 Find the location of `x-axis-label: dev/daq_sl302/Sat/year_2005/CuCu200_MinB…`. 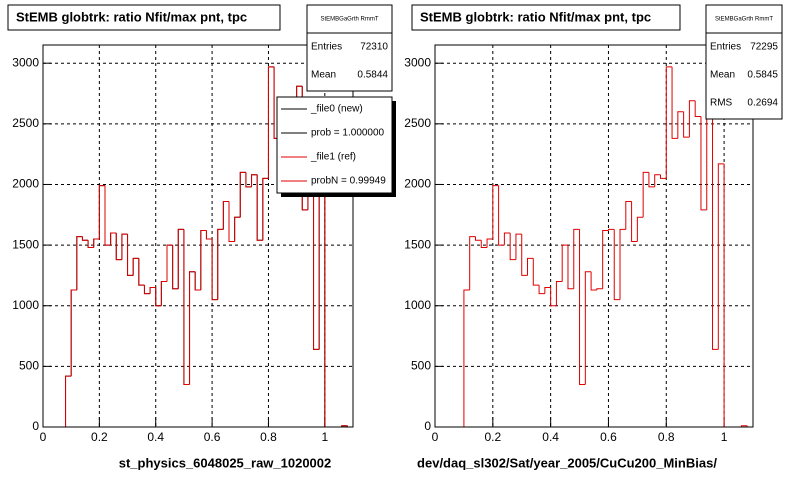

x-axis-label: dev/daq_sl302/Sat/year_2005/CuCu200_MinB… is located at coordinates (567, 462).